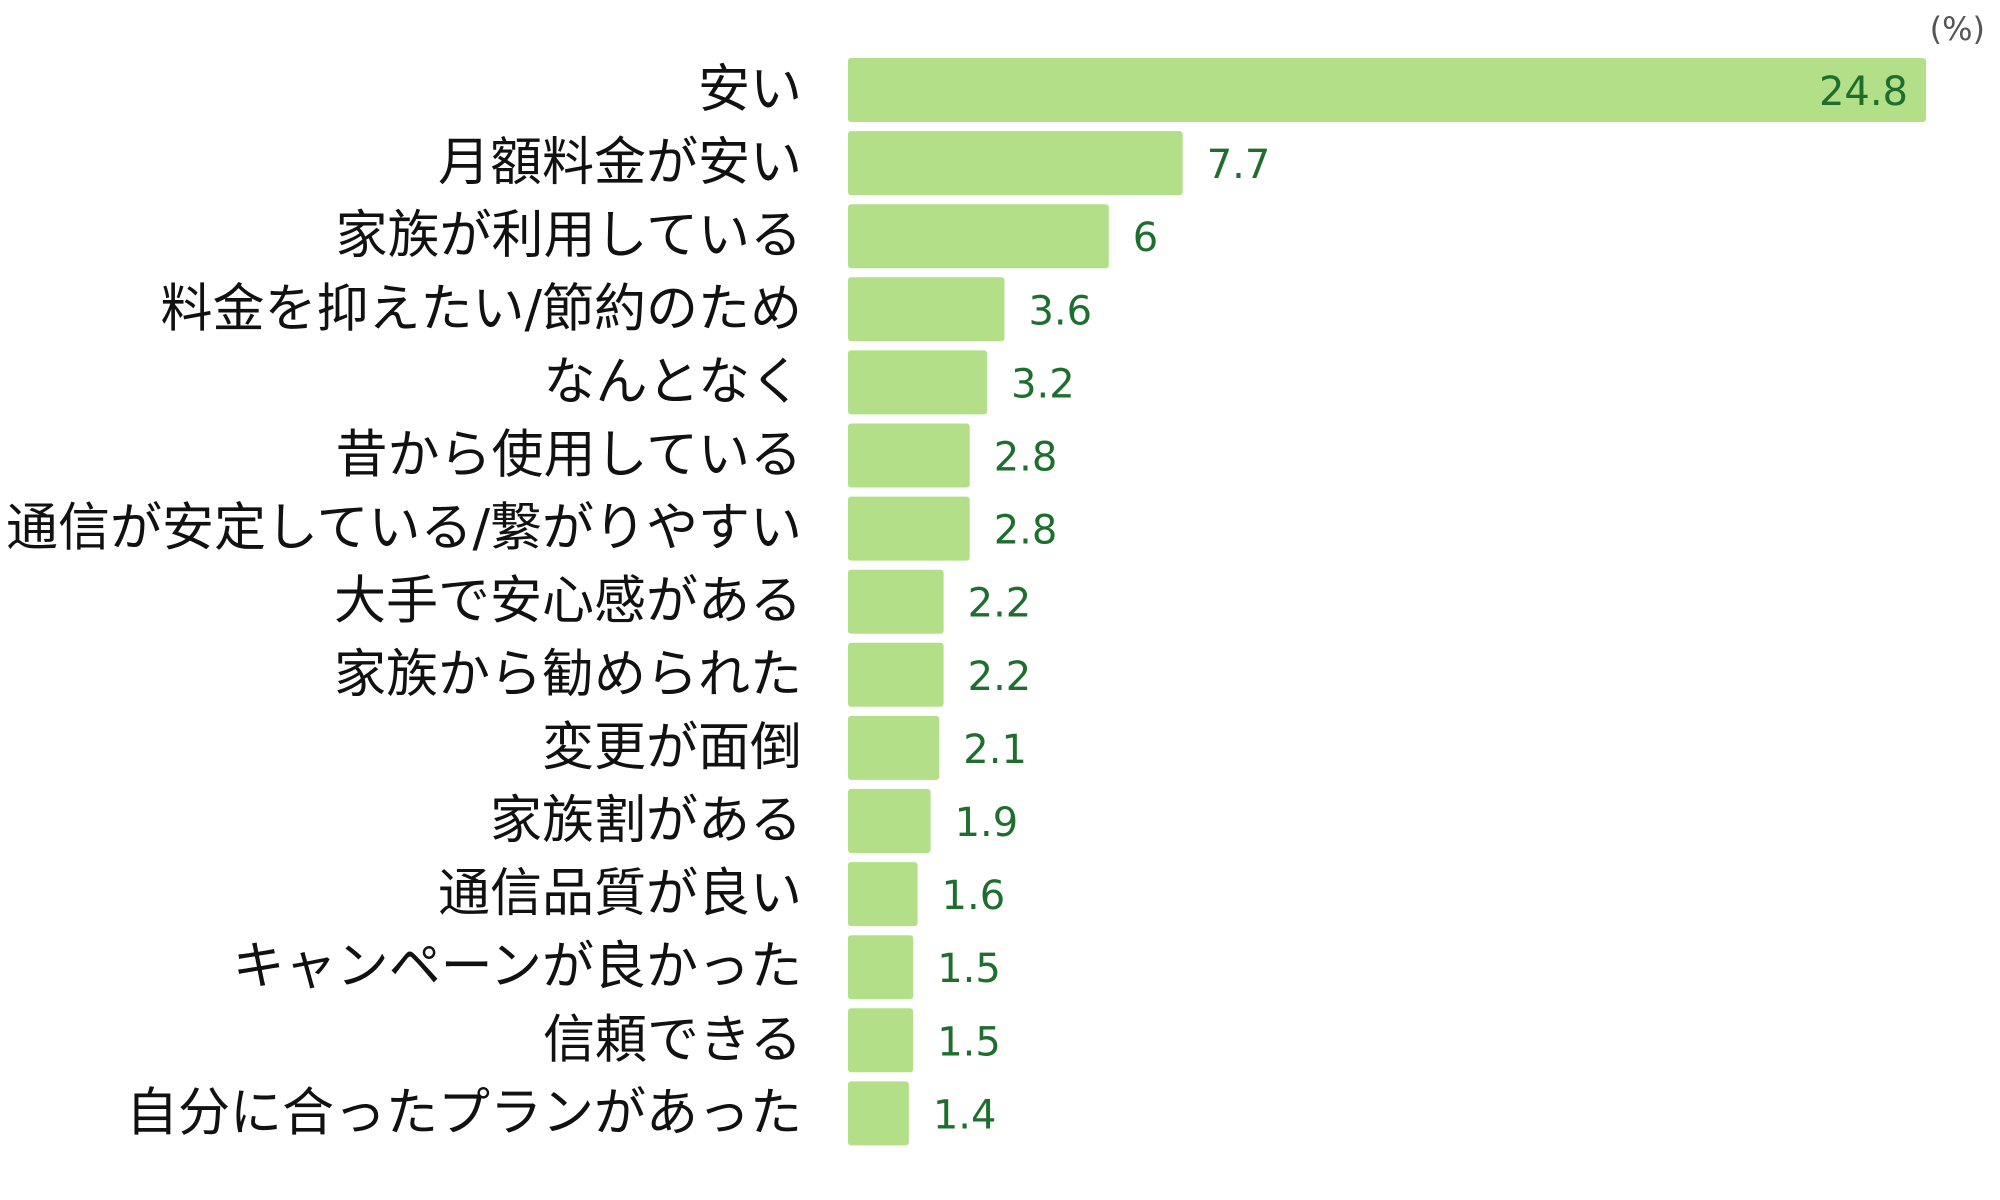  Describe the element at coordinates (481, 309) in the screenshot. I see `category-label: 料金を抑えたい/節約のため` at that location.